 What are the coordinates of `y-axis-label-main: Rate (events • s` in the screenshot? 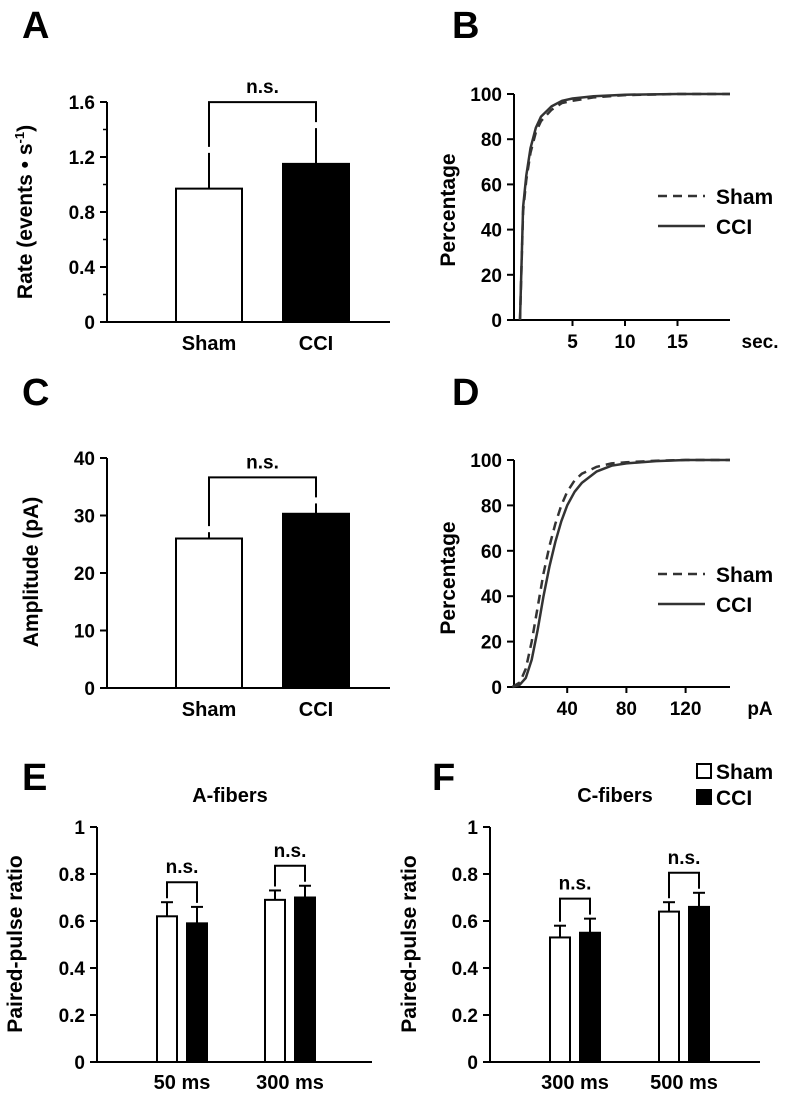 It's located at (25, 221).